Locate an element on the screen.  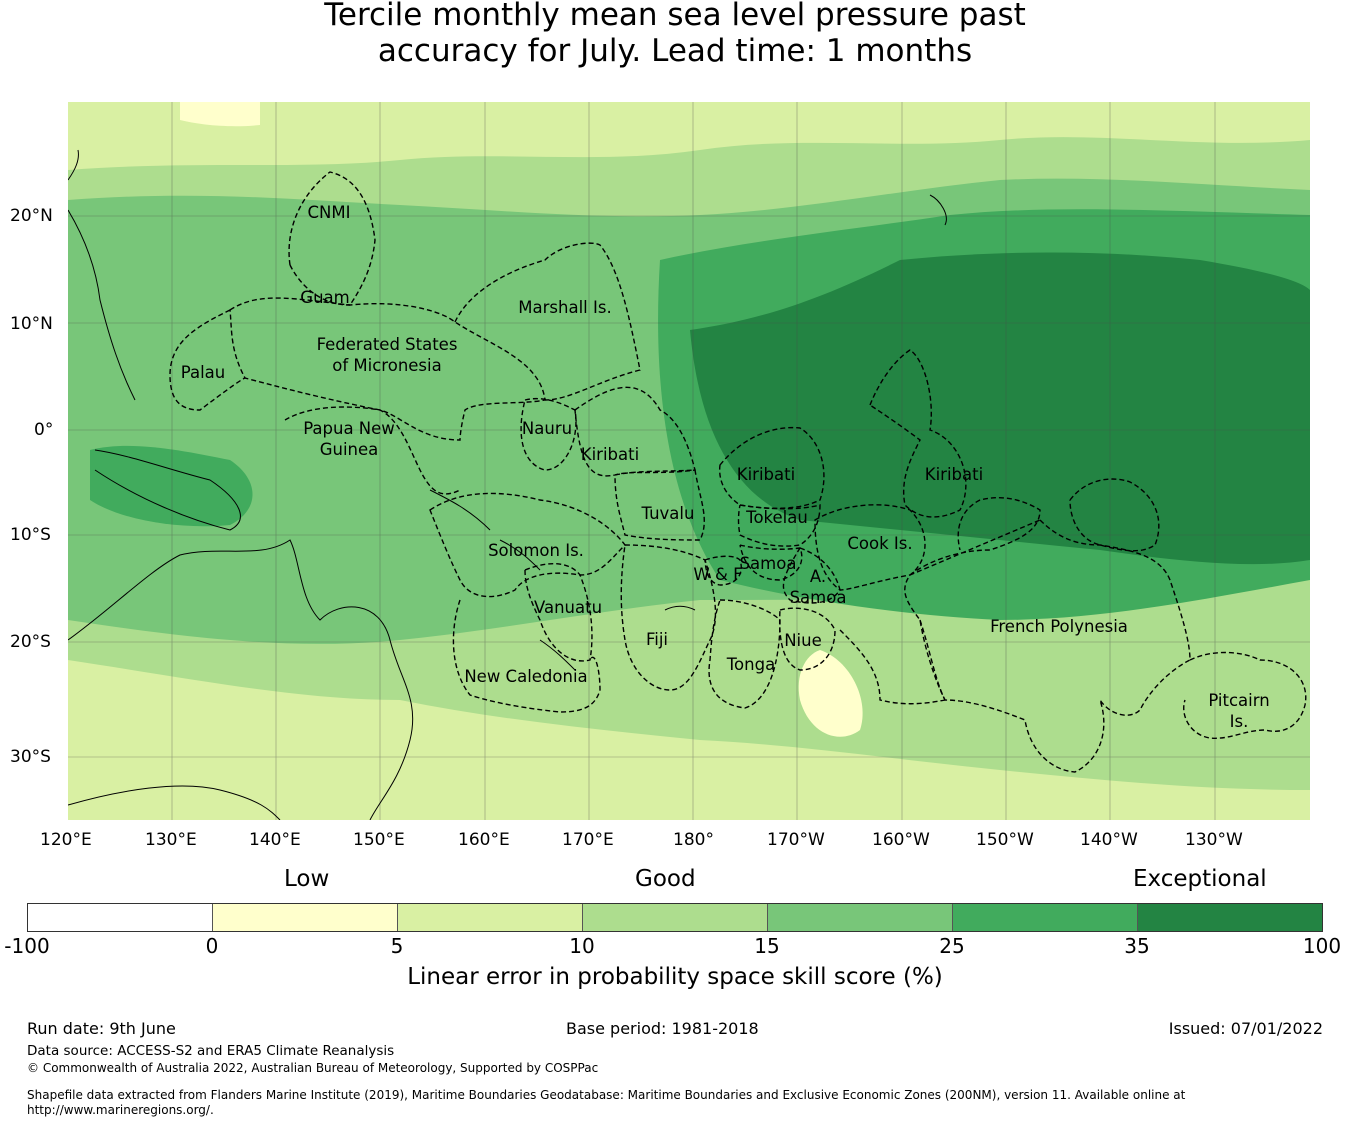
x-tick-160e: 160°E is located at coordinates (484, 840).